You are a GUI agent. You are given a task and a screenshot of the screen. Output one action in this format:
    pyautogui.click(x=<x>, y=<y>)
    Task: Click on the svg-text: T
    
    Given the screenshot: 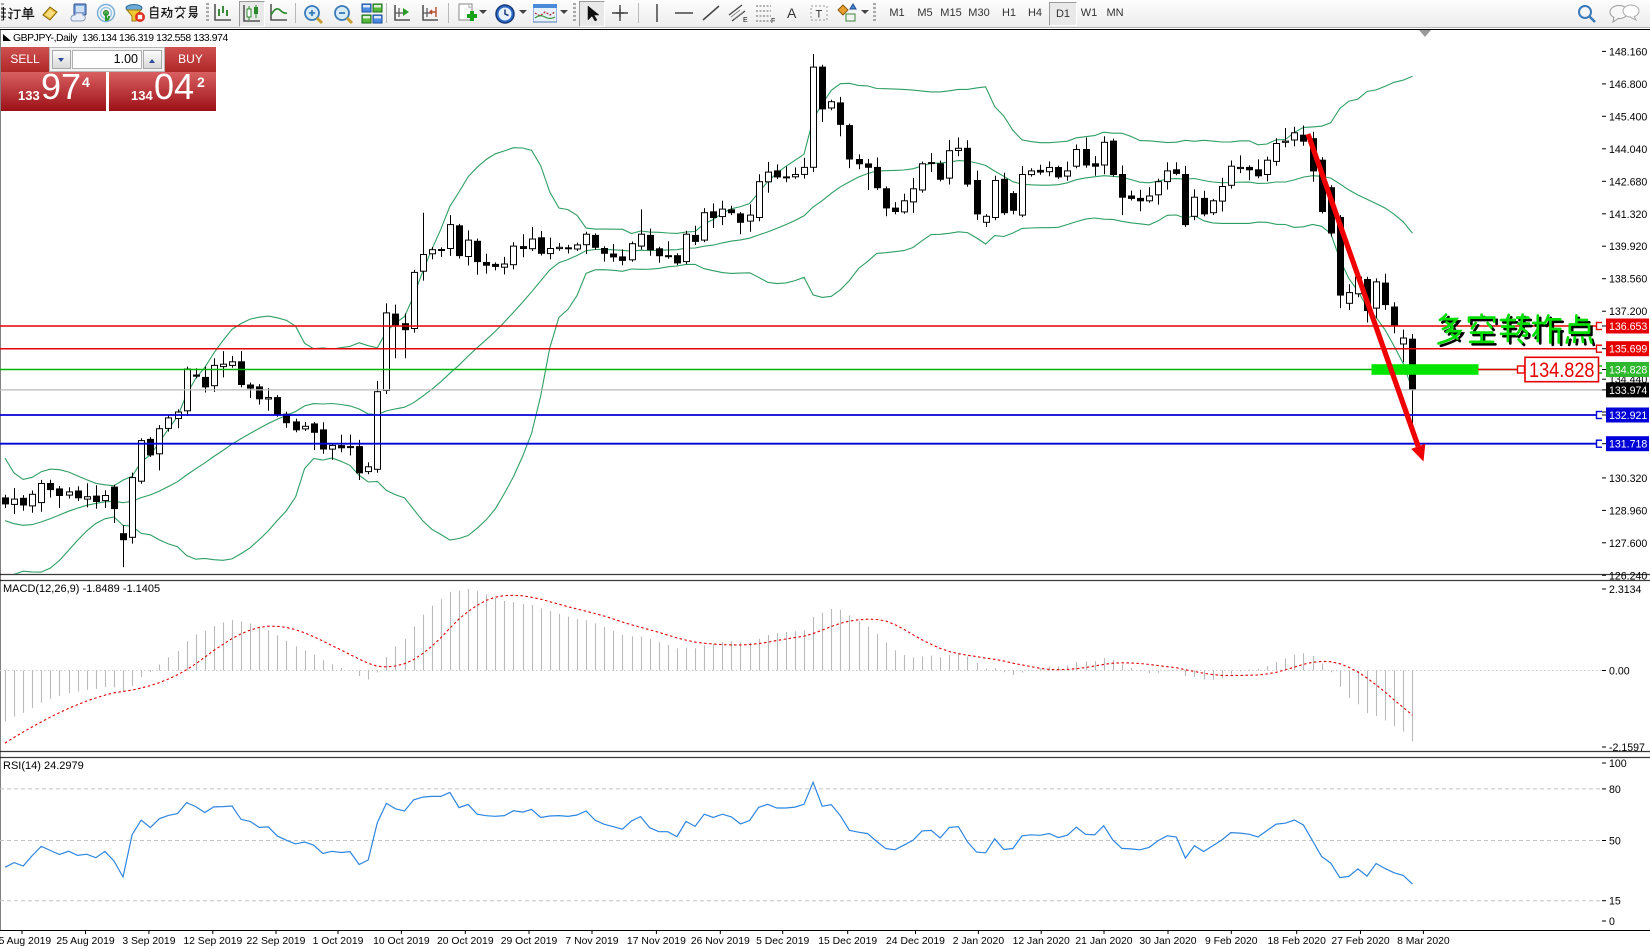 What is the action you would take?
    pyautogui.click(x=819, y=15)
    